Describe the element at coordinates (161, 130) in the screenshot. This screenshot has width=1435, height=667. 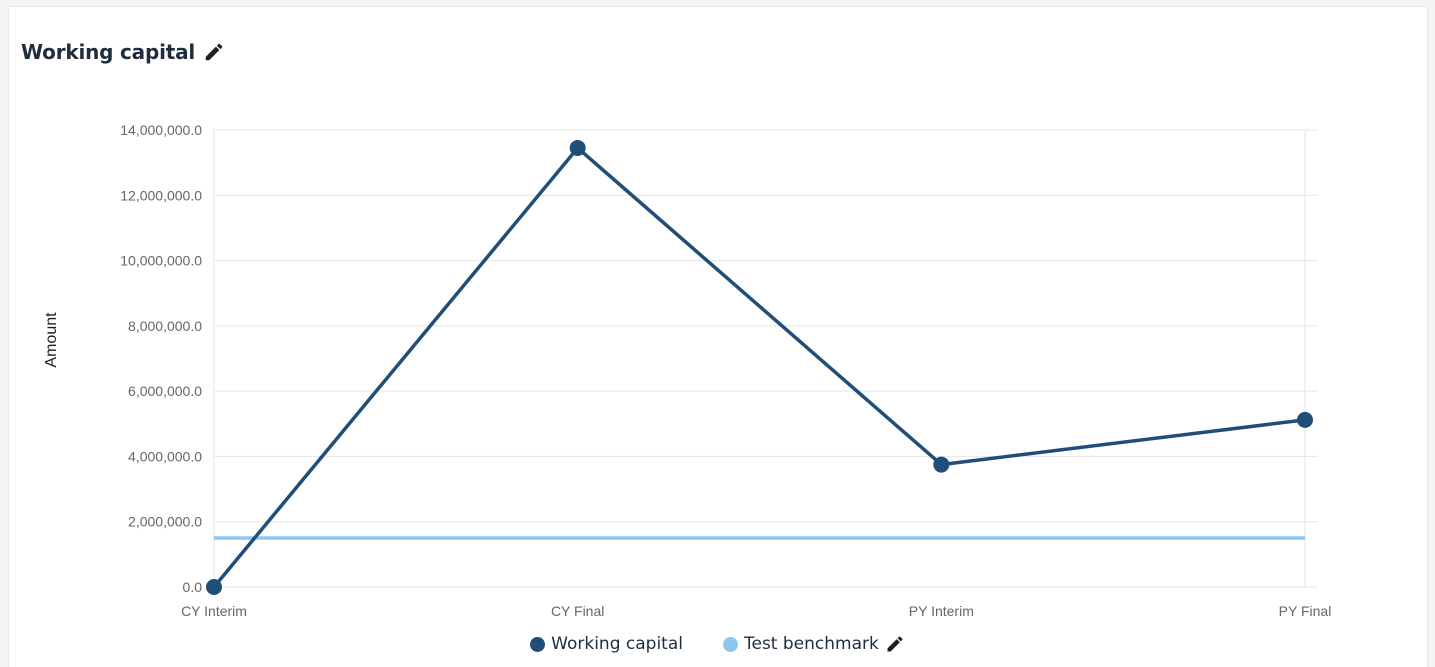
I see `y-tick-label: 14,000,000.0` at that location.